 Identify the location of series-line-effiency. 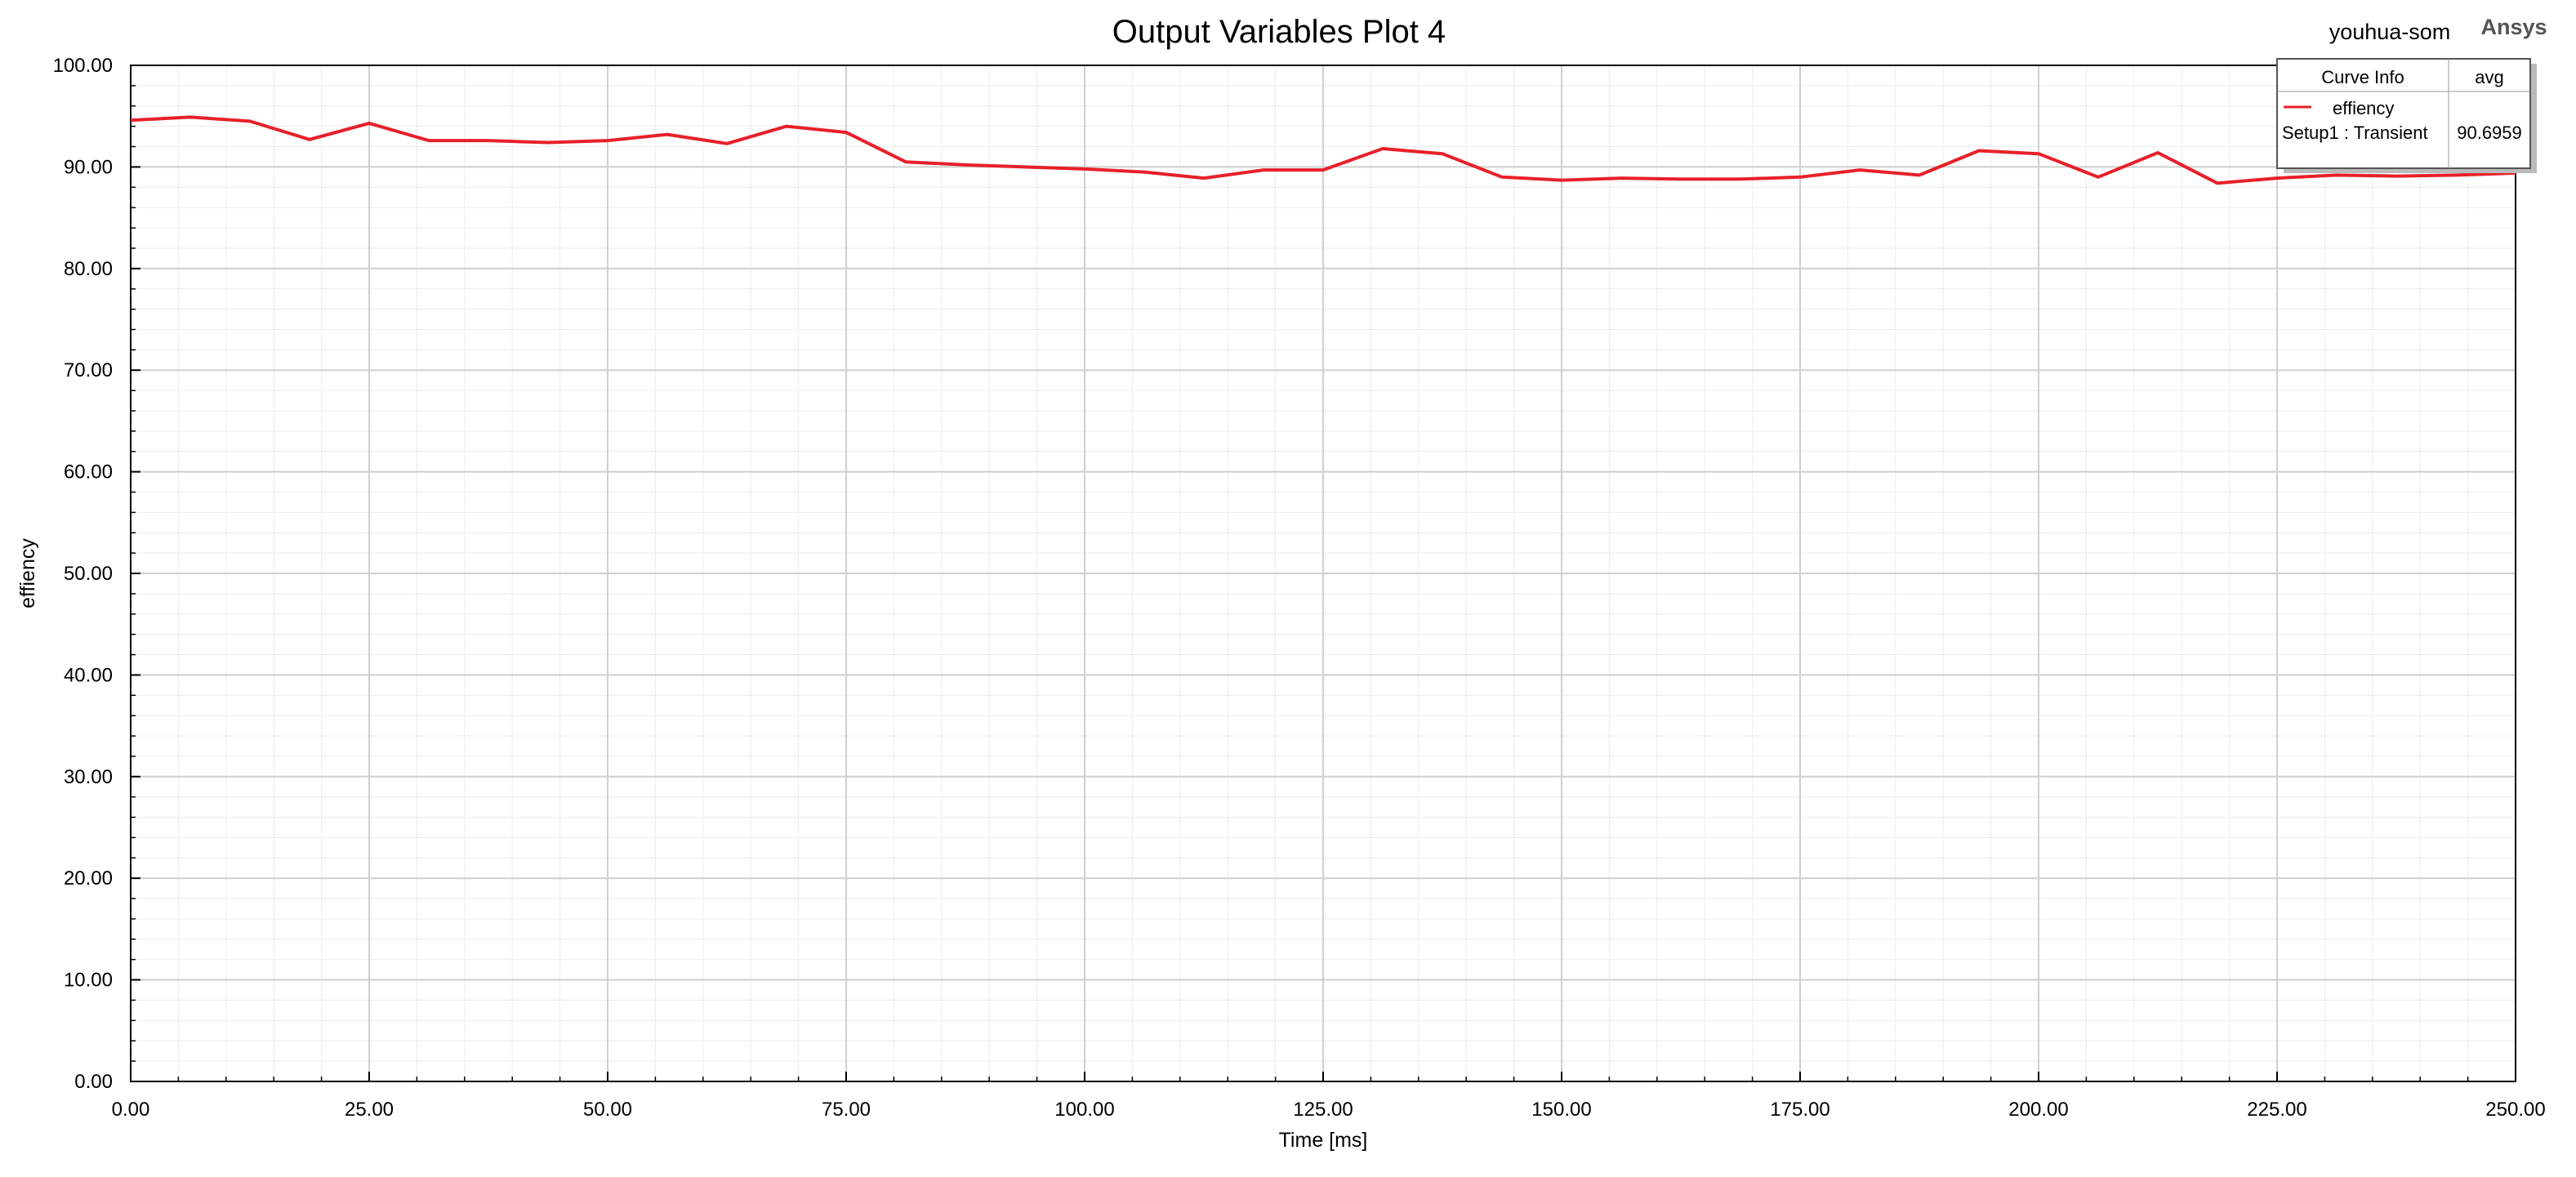
(1323, 150).